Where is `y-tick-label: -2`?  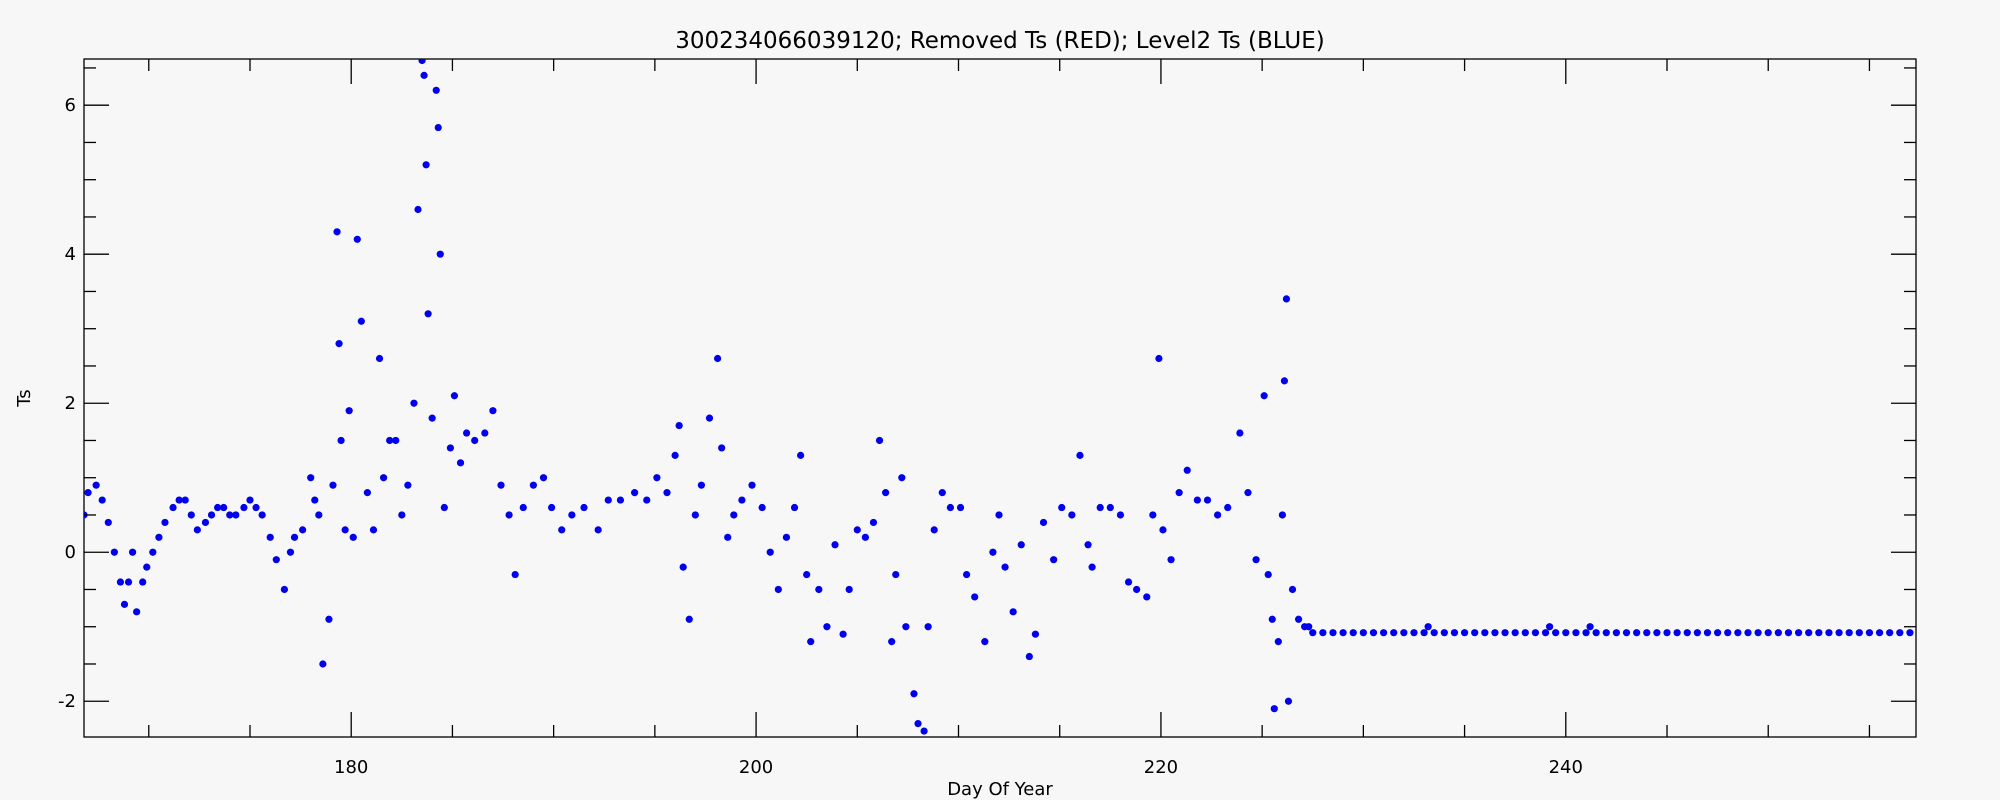
y-tick-label: -2 is located at coordinates (67, 701).